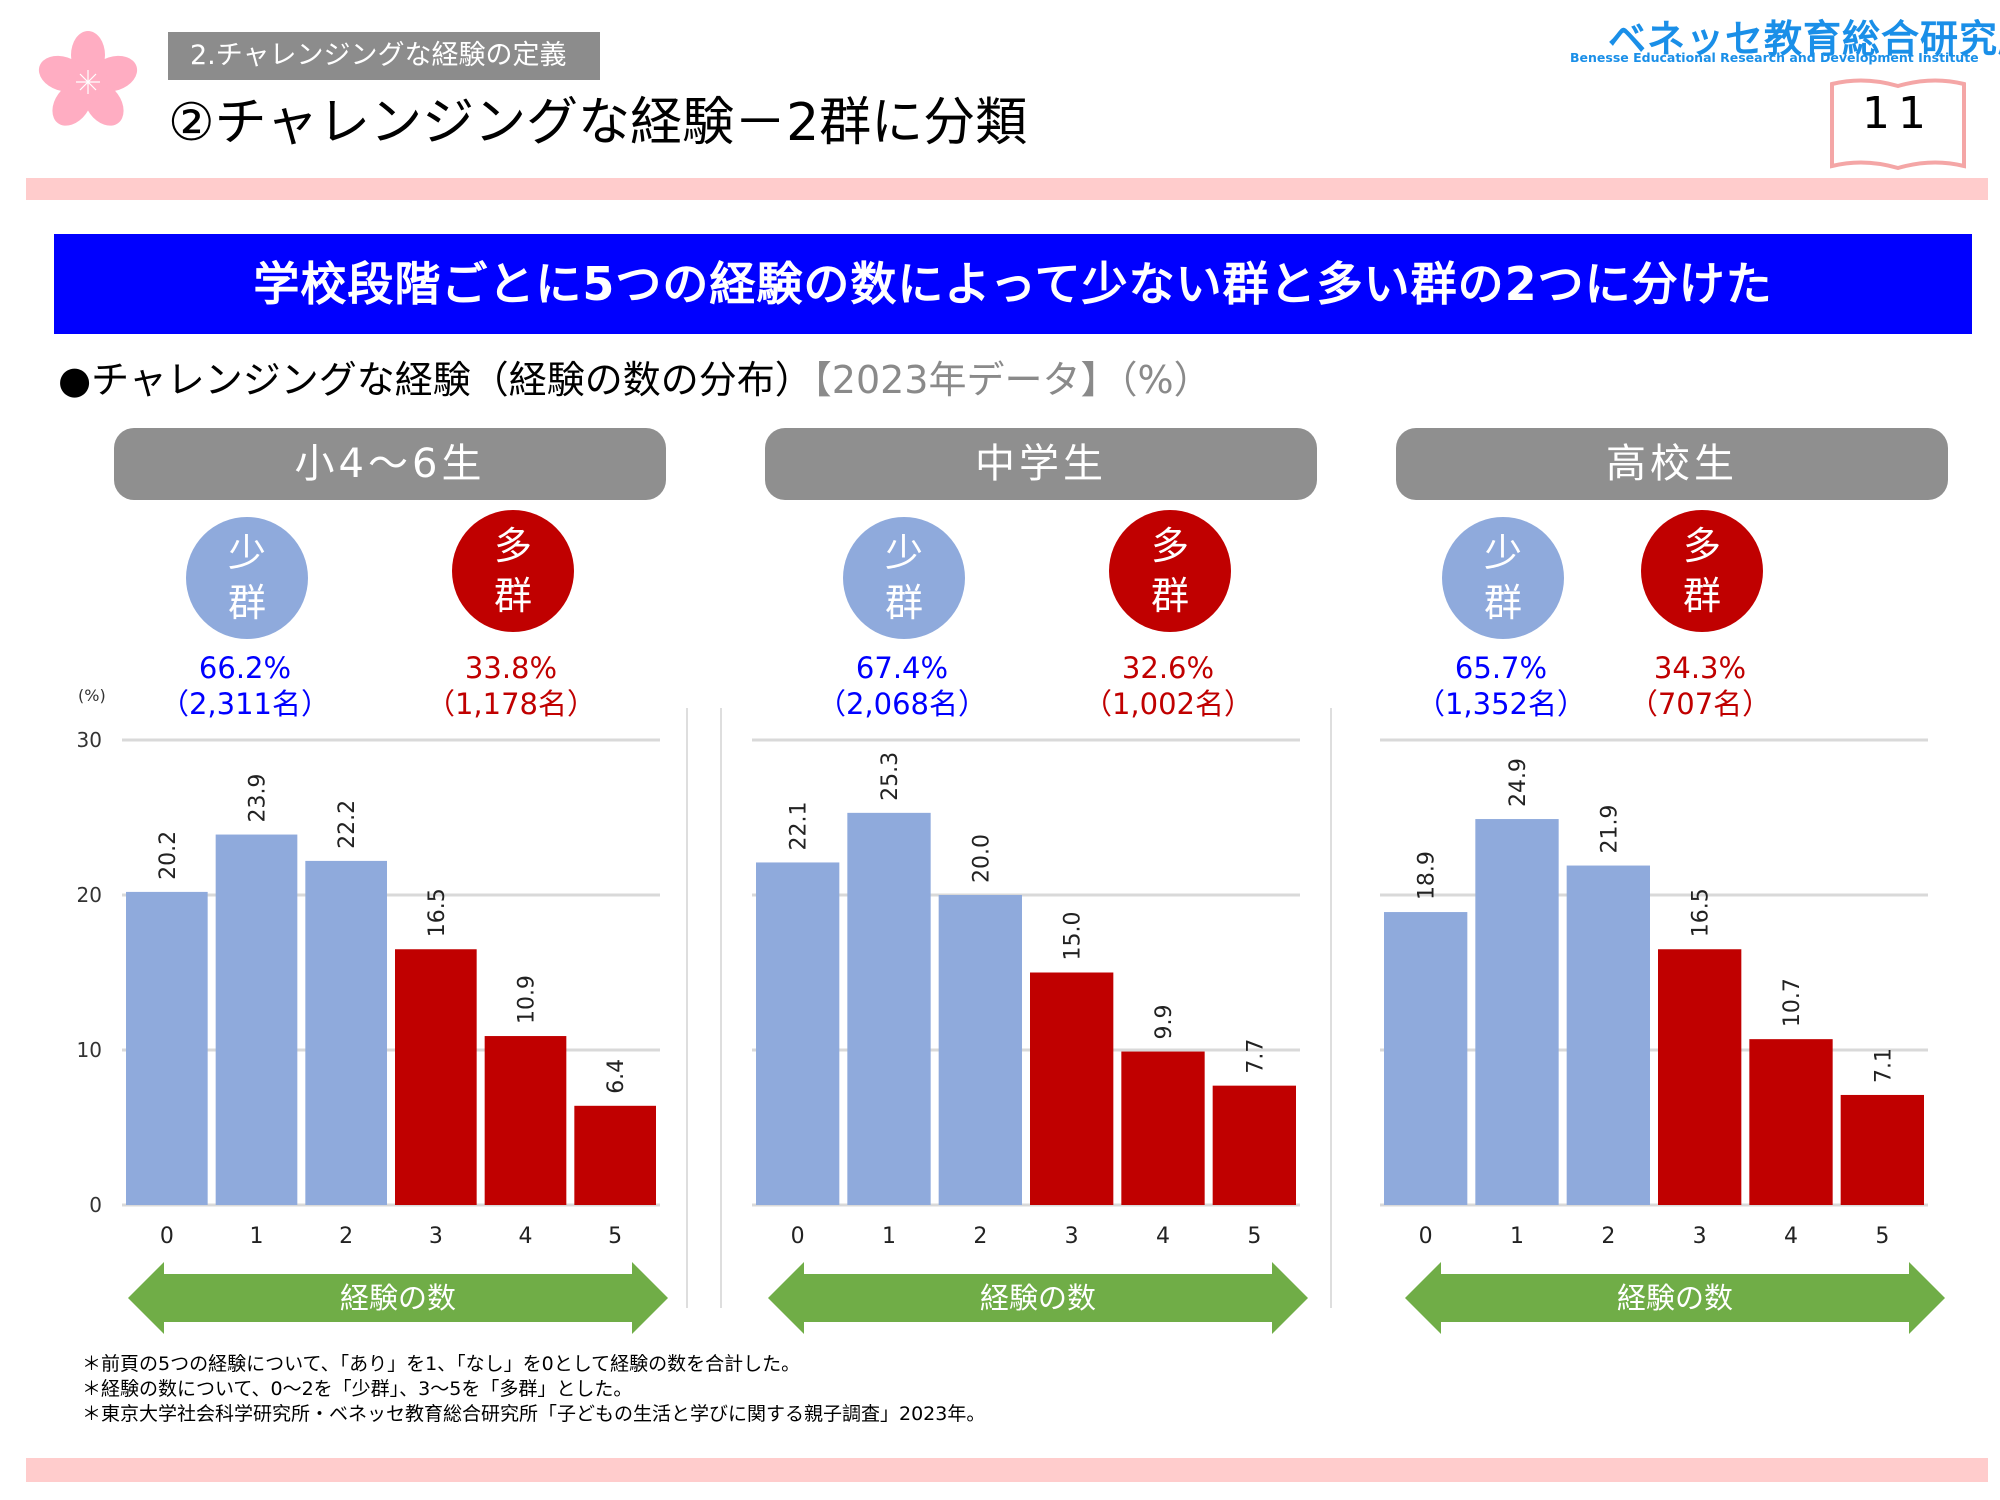 Image resolution: width=2000 pixels, height=1500 pixels. I want to click on data-label: 22.1, so click(799, 825).